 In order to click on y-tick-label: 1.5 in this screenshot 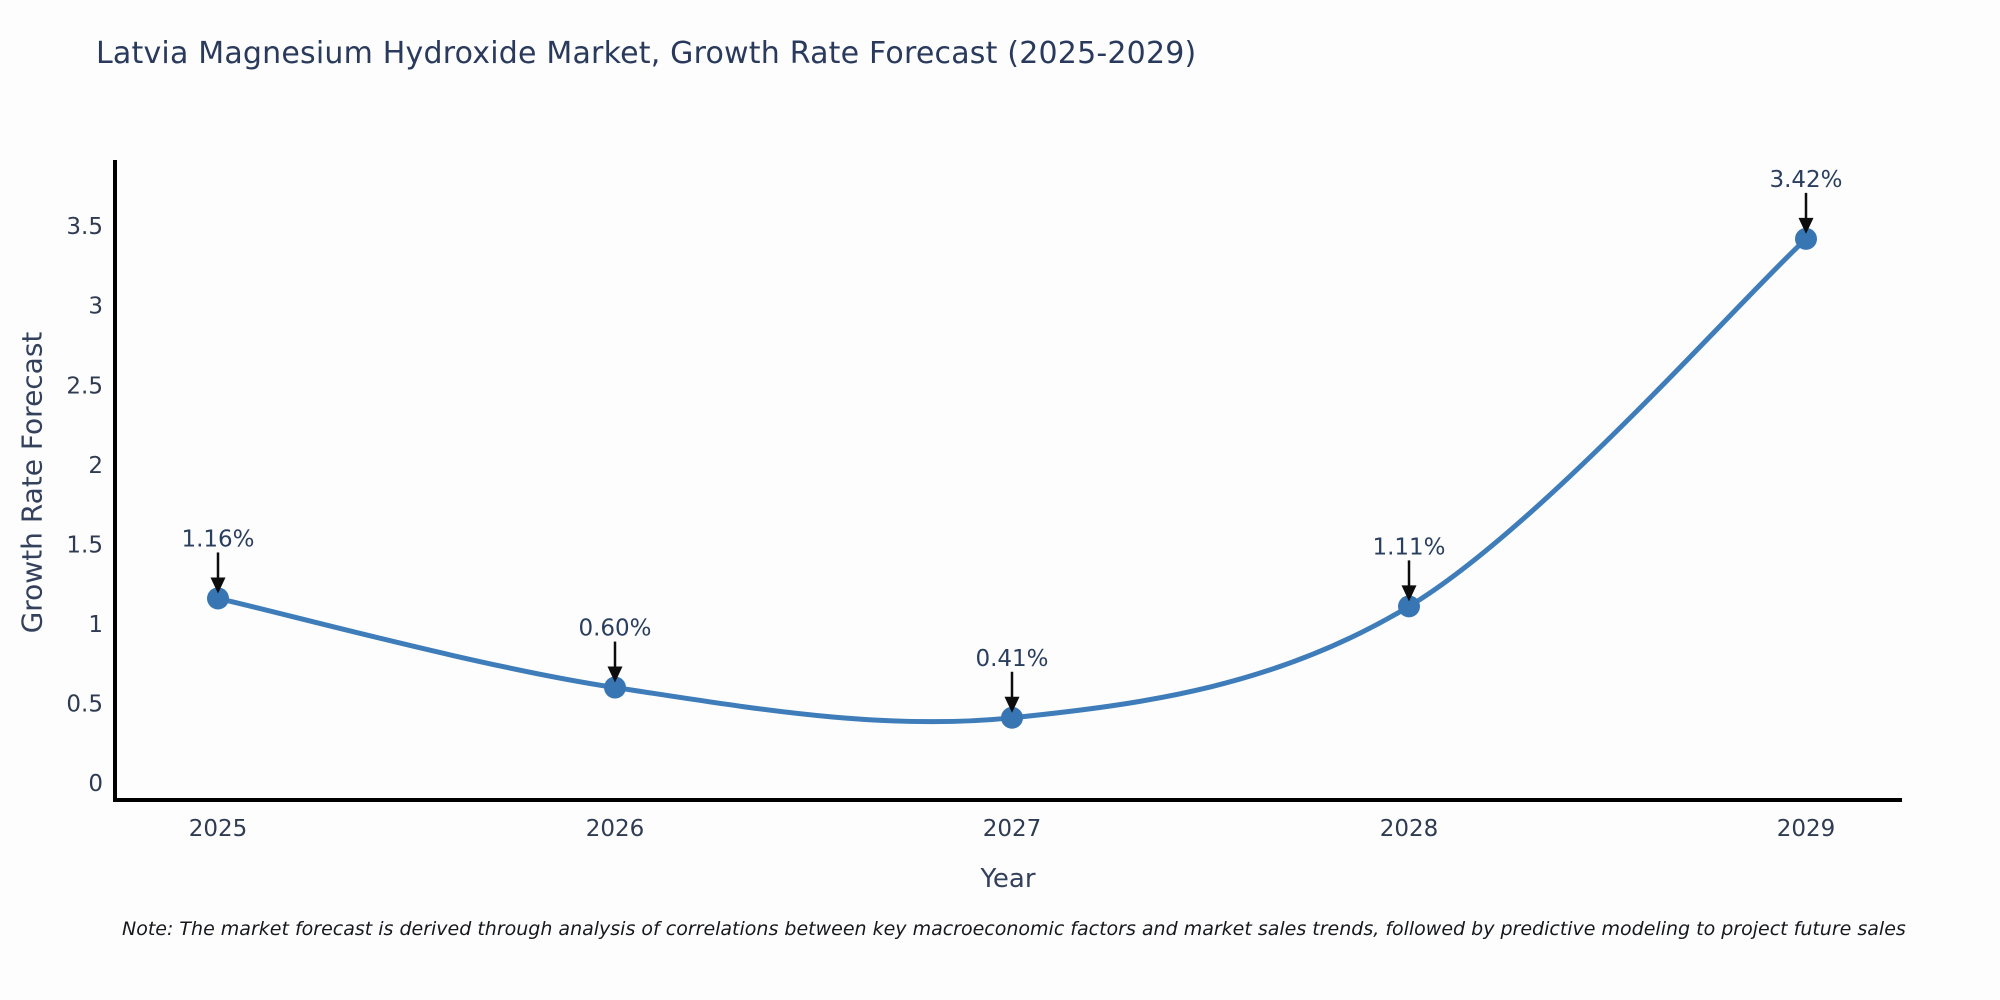, I will do `click(84, 545)`.